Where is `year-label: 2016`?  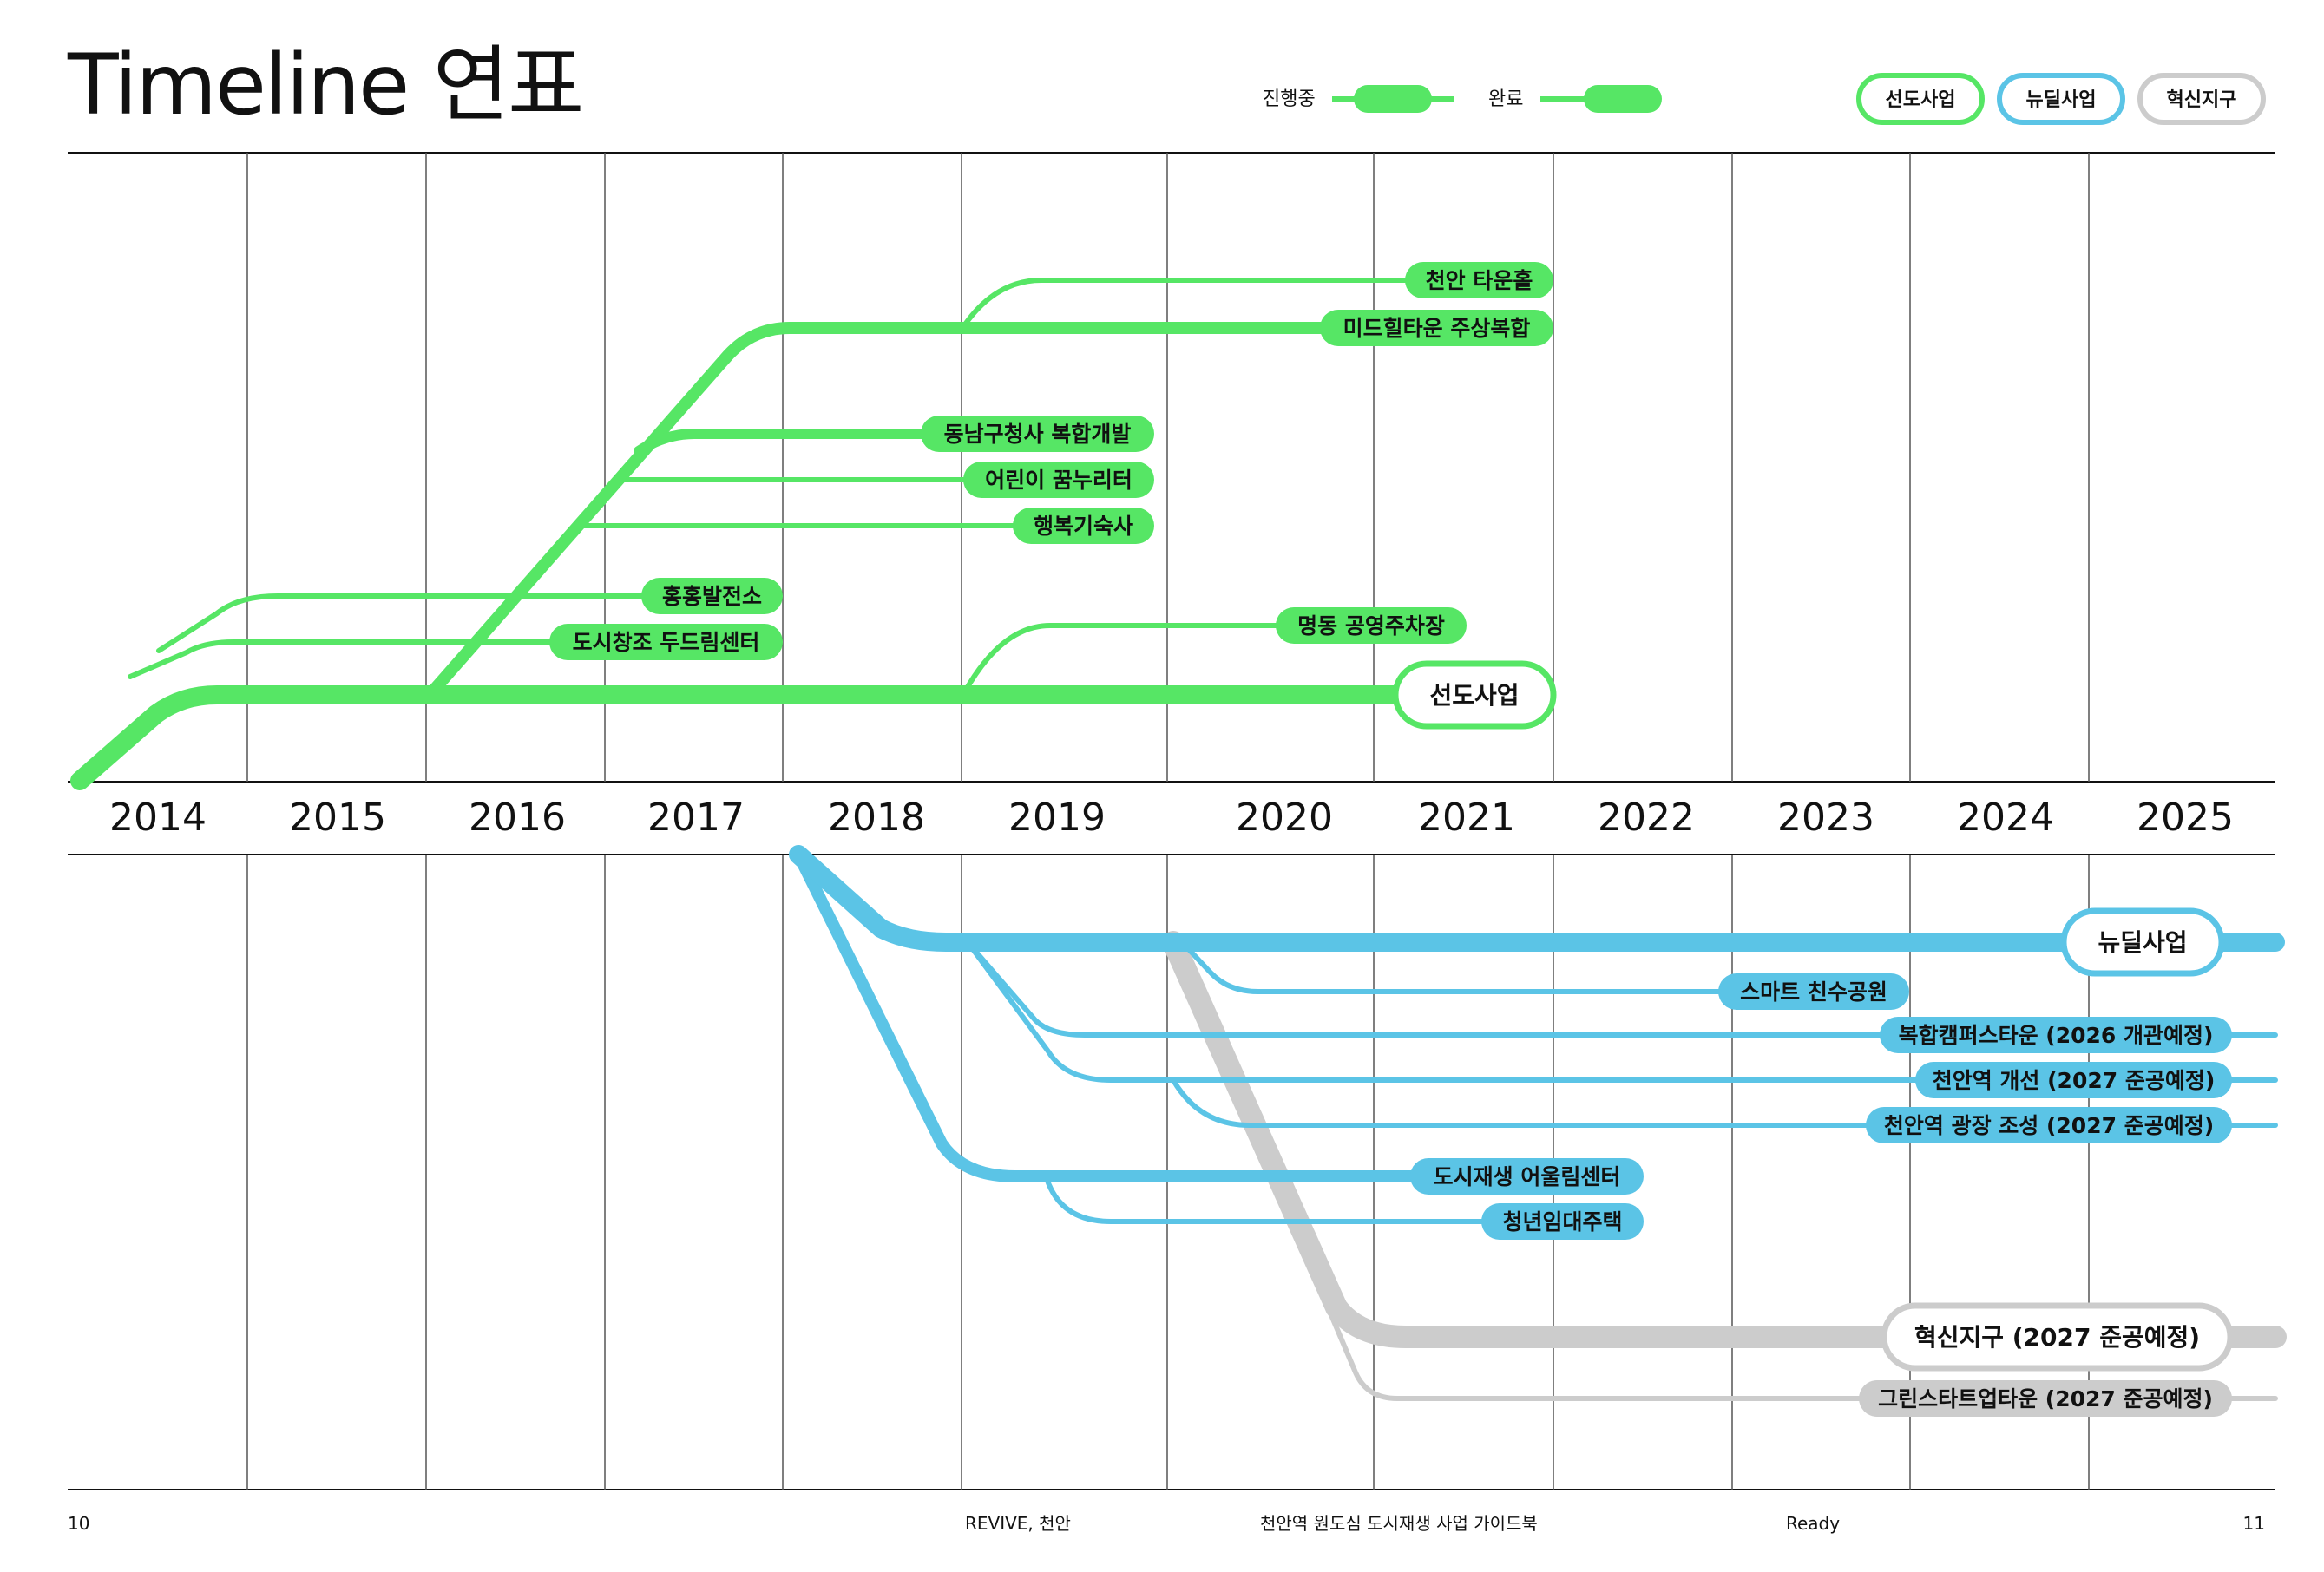 year-label: 2016 is located at coordinates (517, 818).